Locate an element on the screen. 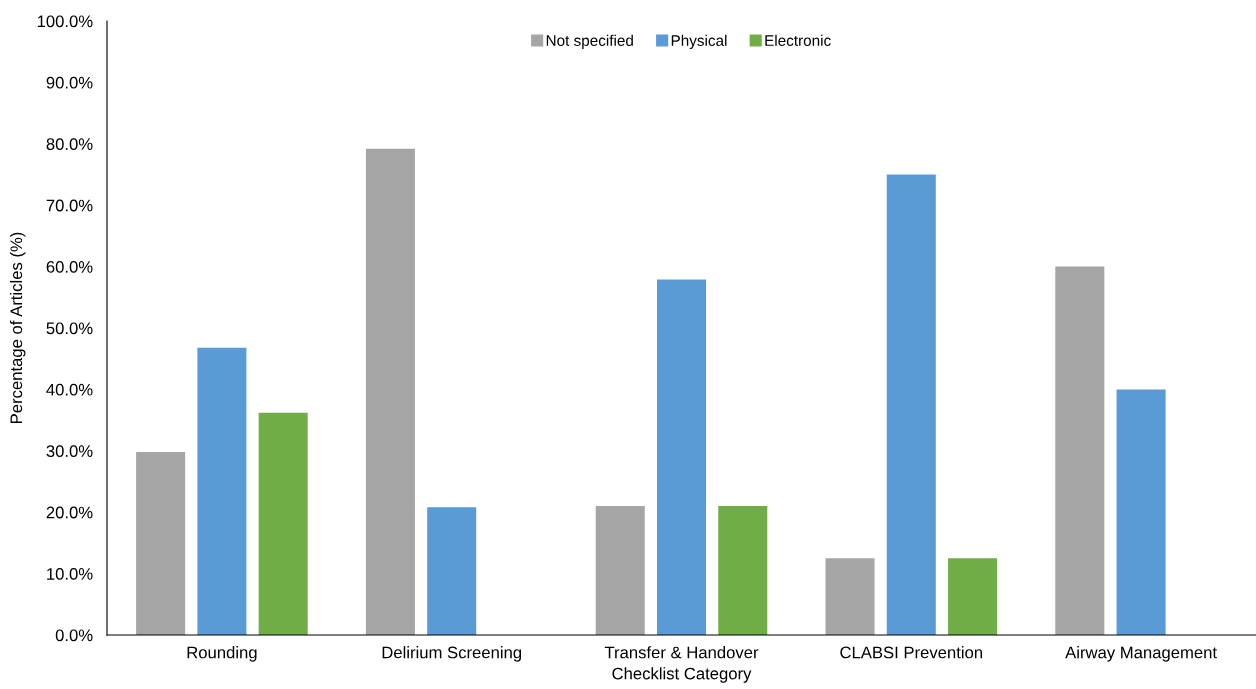 The image size is (1256, 689). y-tick-label: 90.0% is located at coordinates (69, 82).